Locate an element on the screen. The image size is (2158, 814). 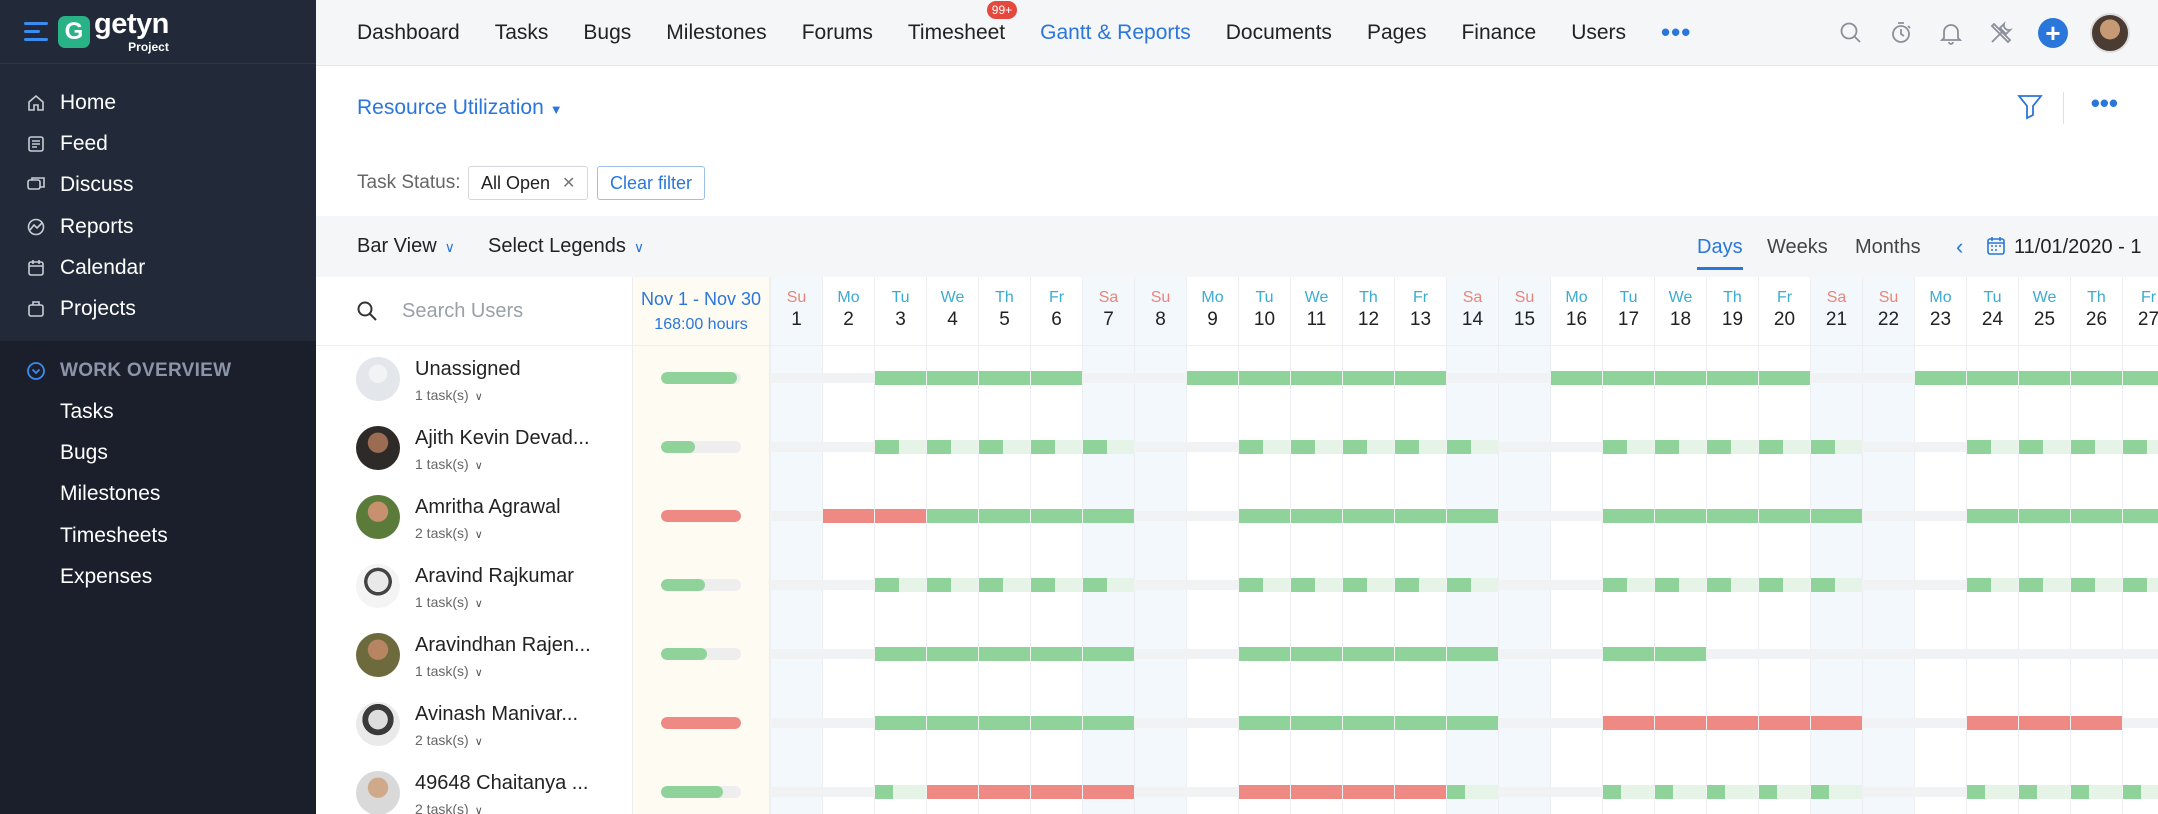
sidebar-item-bugs: Bugs is located at coordinates (84, 452).